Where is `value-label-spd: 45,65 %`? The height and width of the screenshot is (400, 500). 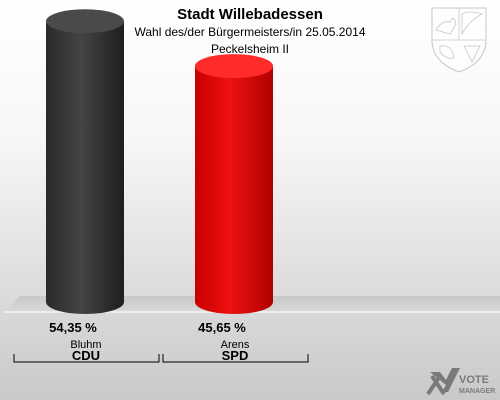
value-label-spd: 45,65 % is located at coordinates (222, 327).